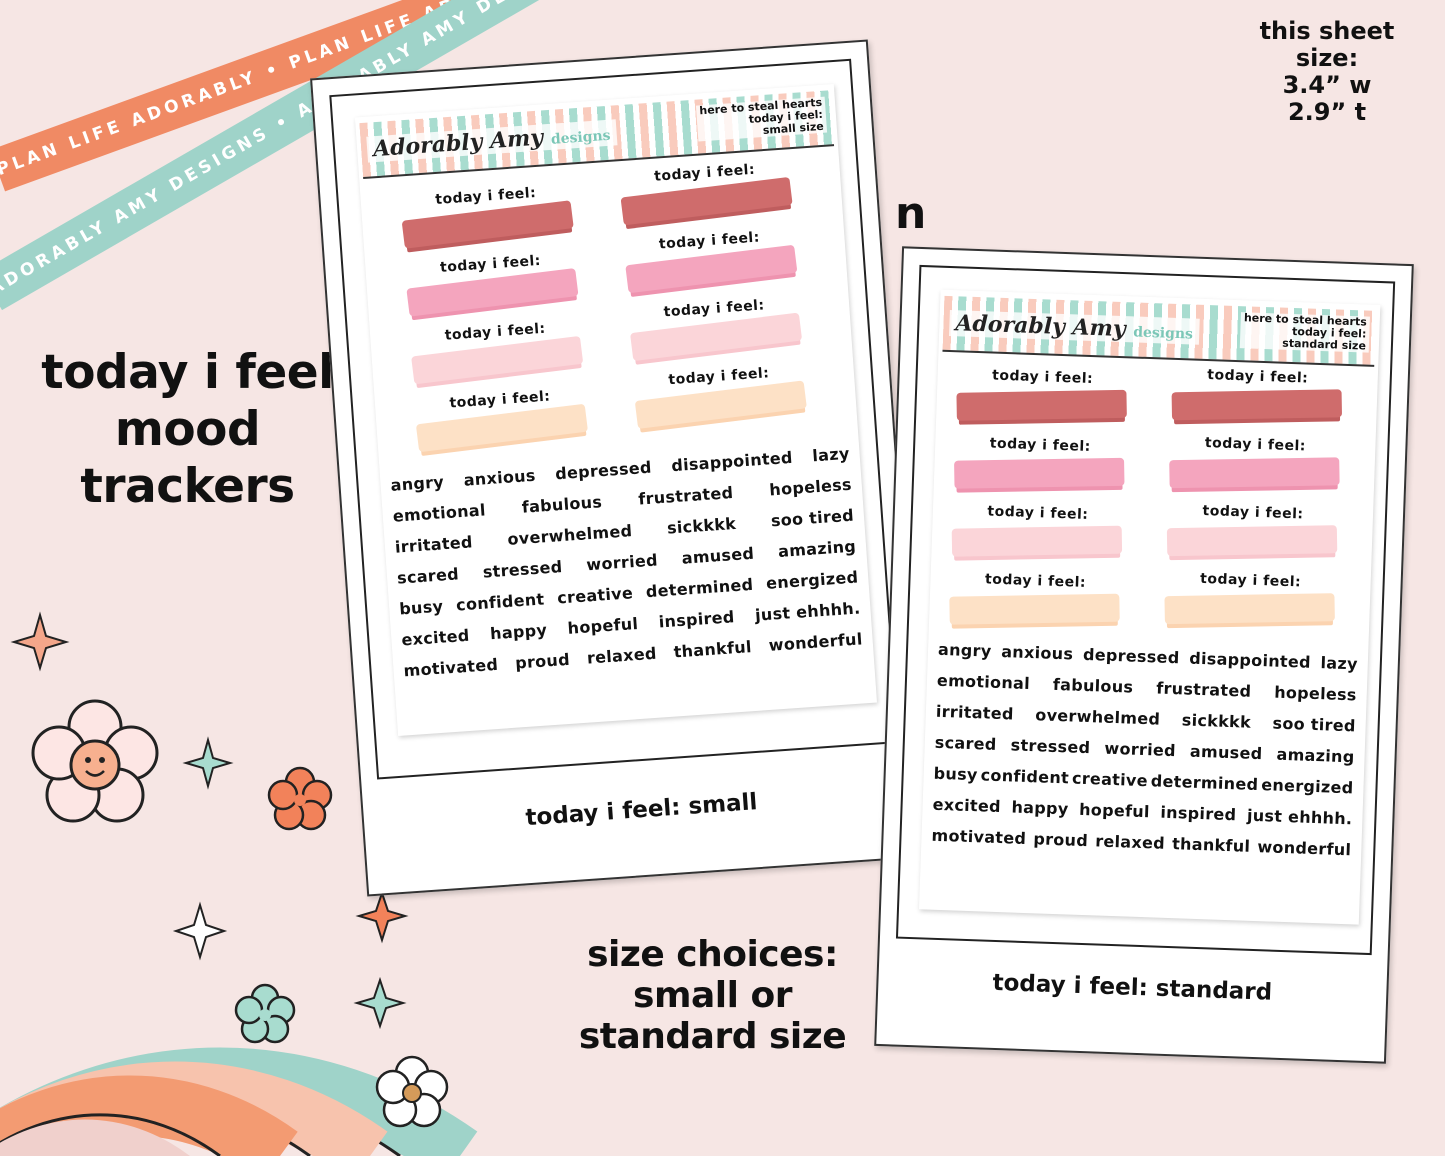 The image size is (1445, 1156). I want to click on mood-word: lazy, so click(831, 454).